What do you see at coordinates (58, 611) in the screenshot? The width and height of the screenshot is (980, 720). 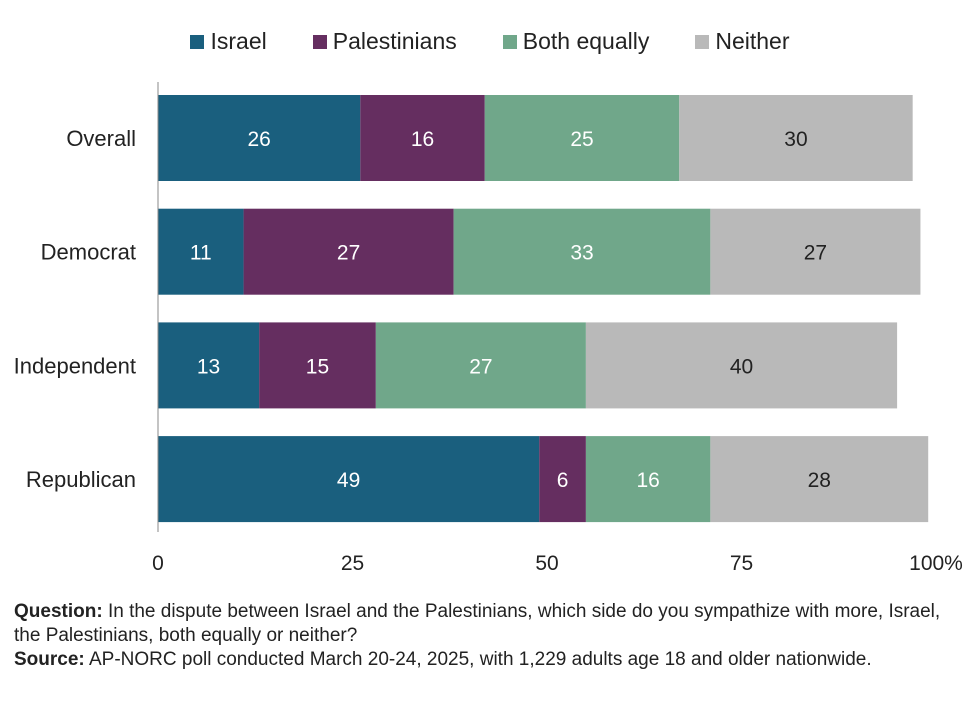 I see `question-label: Question:` at bounding box center [58, 611].